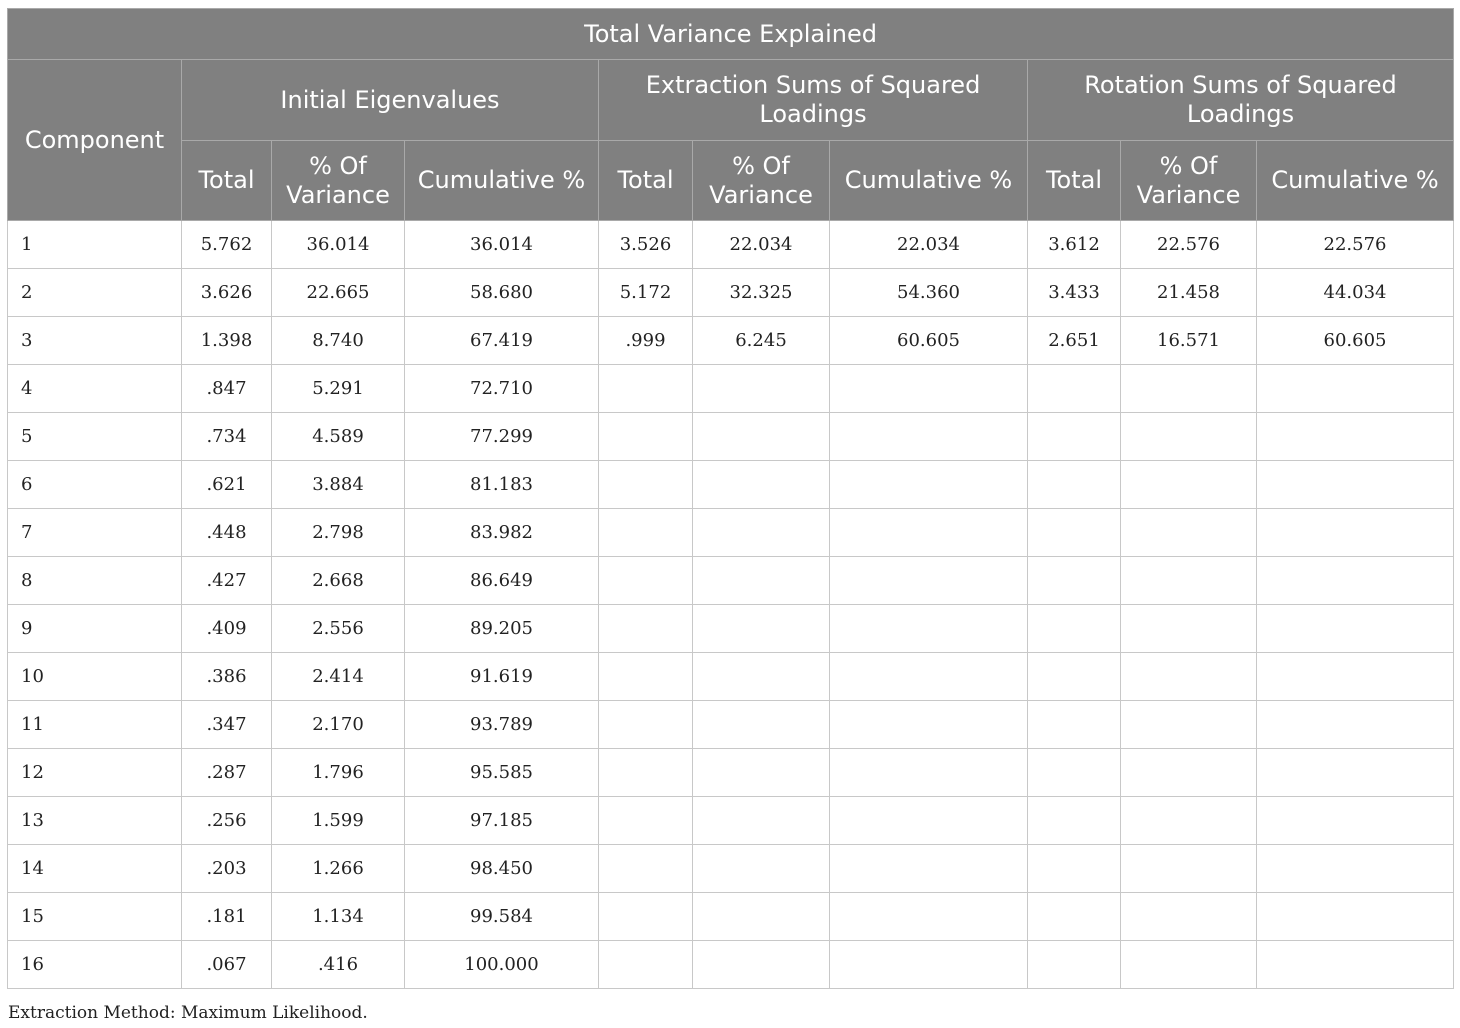 The width and height of the screenshot is (1460, 1028). What do you see at coordinates (338, 388) in the screenshot?
I see `value-cell: 5.291` at bounding box center [338, 388].